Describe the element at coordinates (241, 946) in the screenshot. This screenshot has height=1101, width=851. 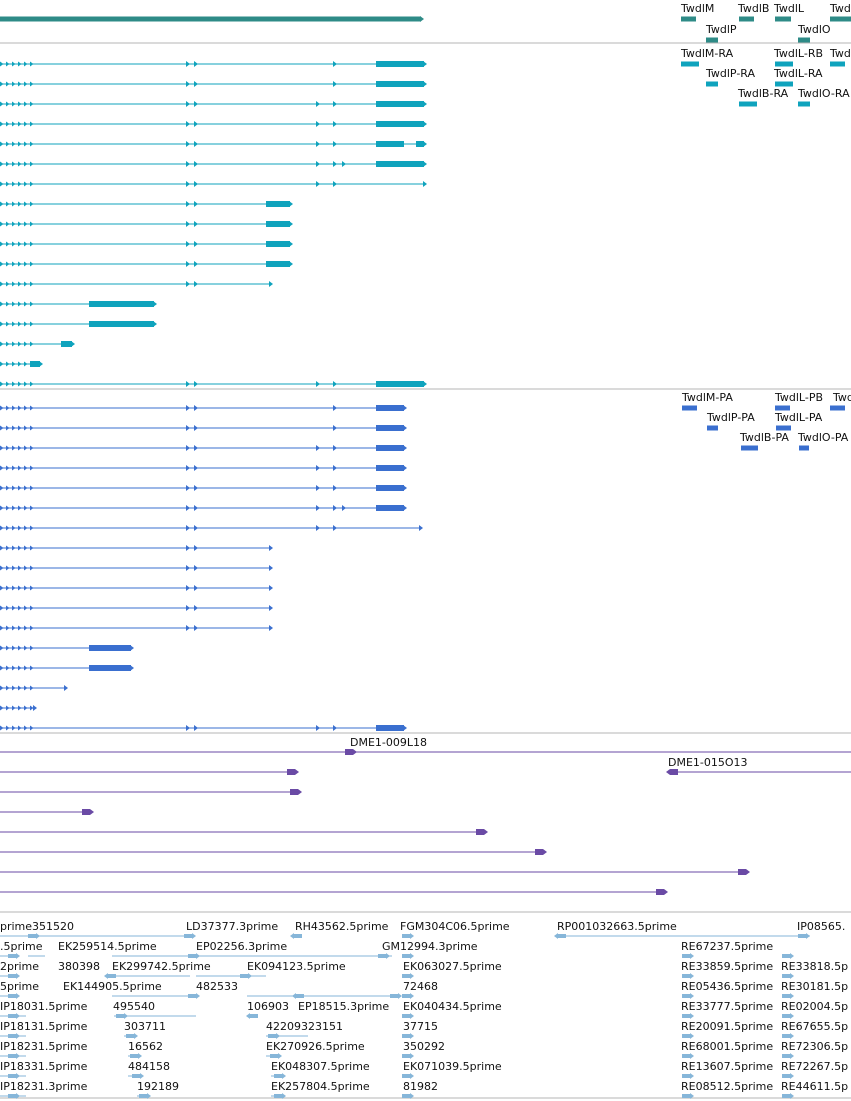
I see `feature-label: EP02256.3prime` at that location.